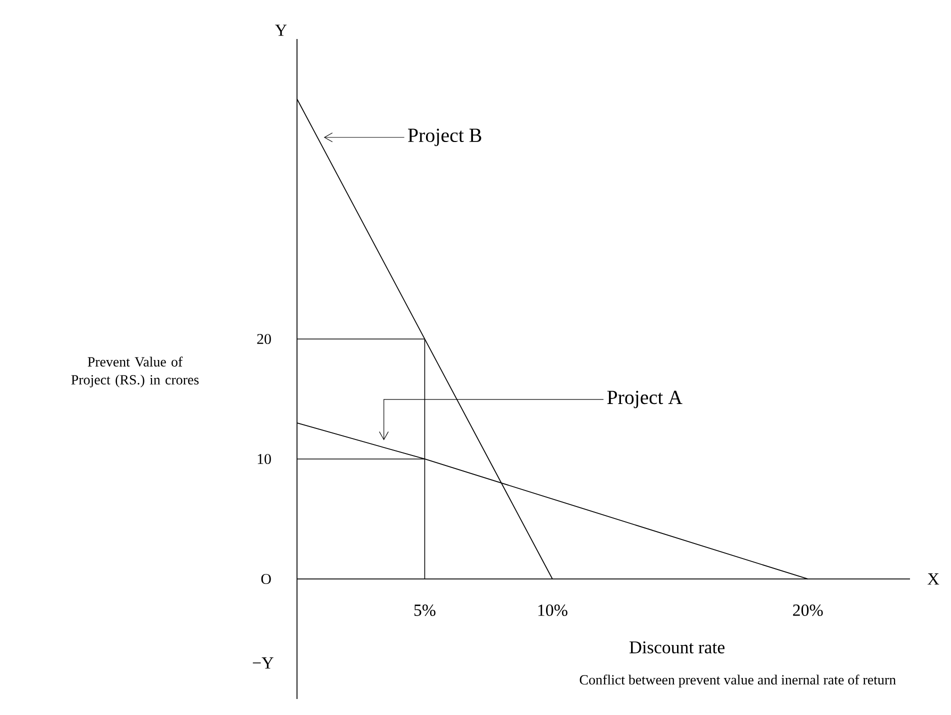  I want to click on y-tick-label: 20, so click(264, 339).